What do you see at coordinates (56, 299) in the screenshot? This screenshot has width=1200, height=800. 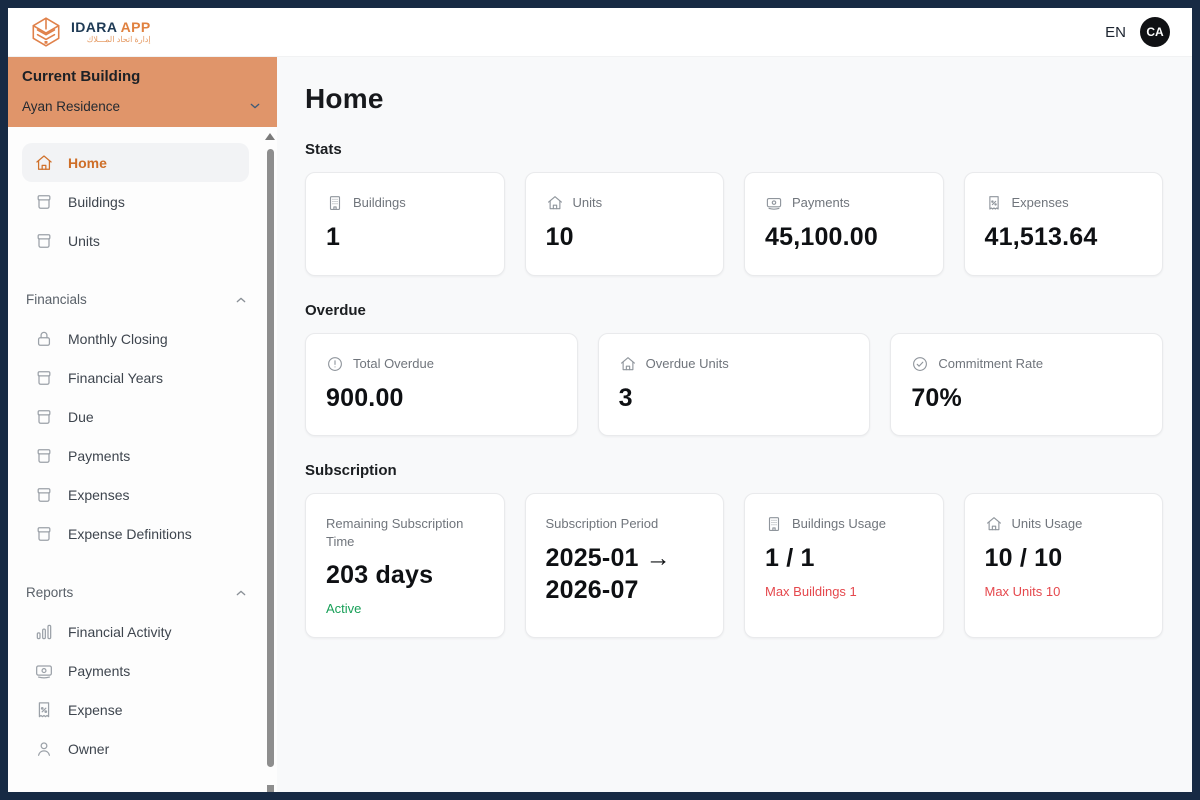 I see `section-title: Financials` at bounding box center [56, 299].